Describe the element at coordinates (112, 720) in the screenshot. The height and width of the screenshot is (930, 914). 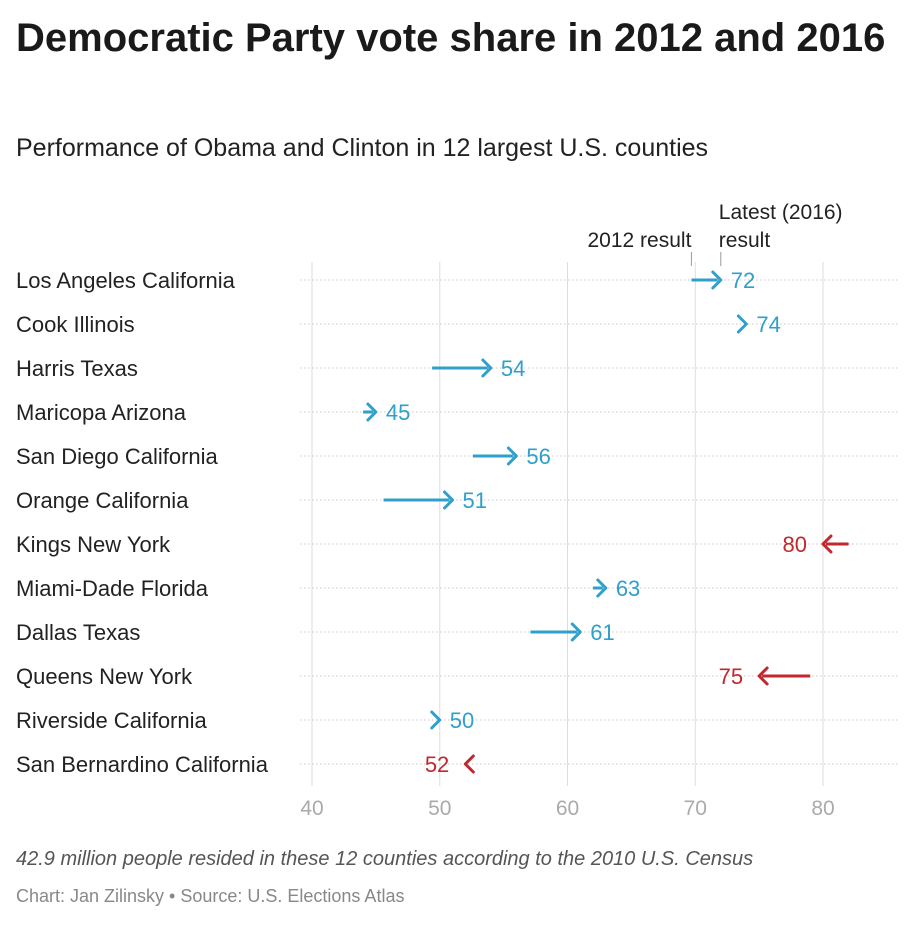
I see `county-label: Riverside California` at that location.